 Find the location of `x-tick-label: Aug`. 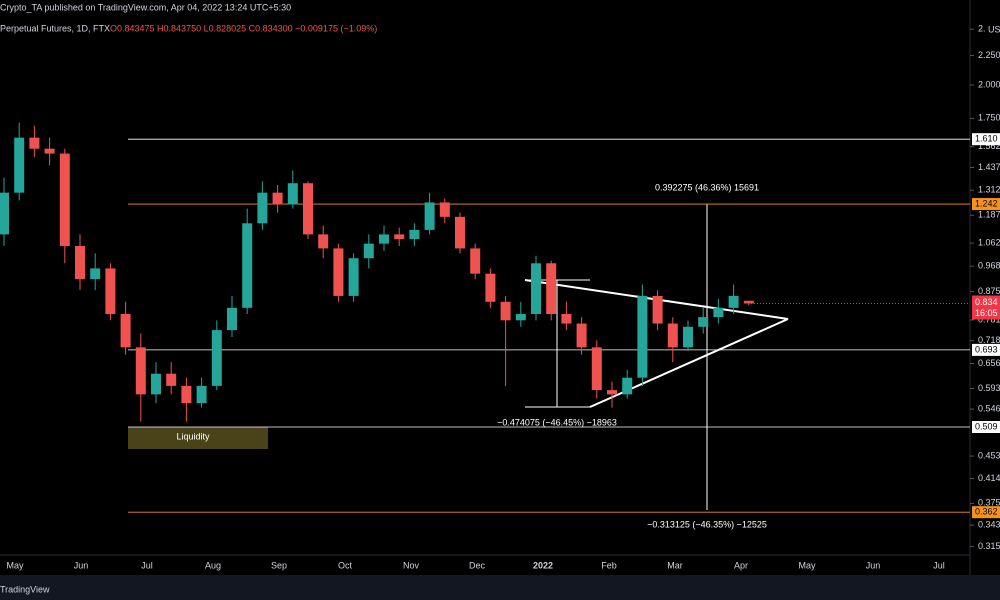

x-tick-label: Aug is located at coordinates (213, 565).